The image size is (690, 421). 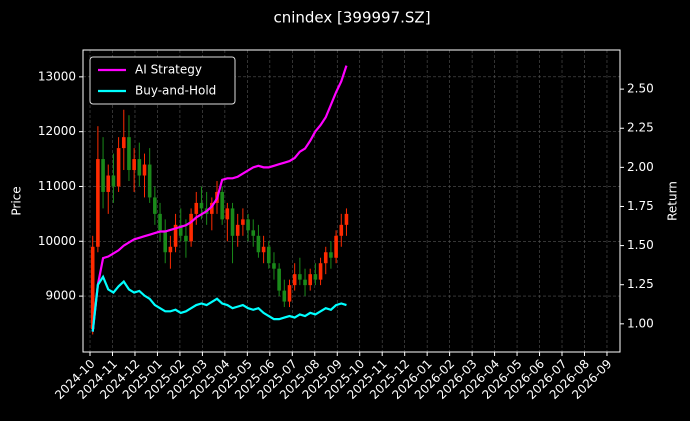 I want to click on y-tick-label: 13000, so click(x=57, y=76).